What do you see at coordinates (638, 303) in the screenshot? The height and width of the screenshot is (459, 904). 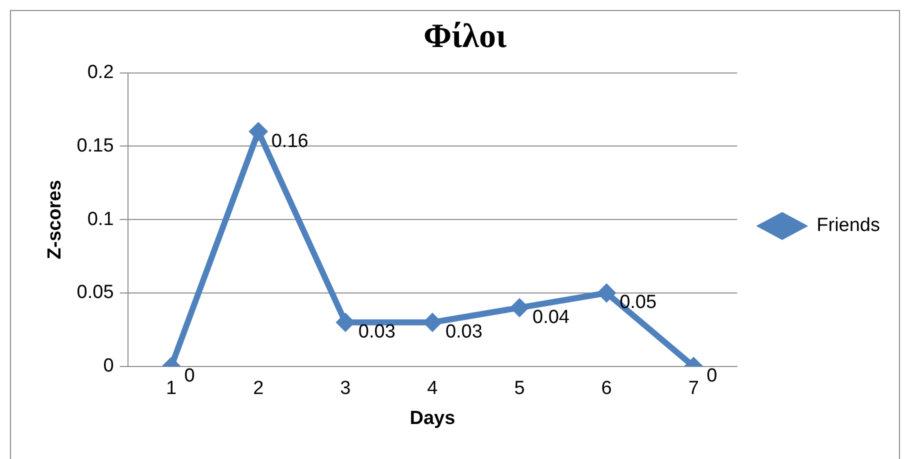 I see `data-label: 0.05` at bounding box center [638, 303].